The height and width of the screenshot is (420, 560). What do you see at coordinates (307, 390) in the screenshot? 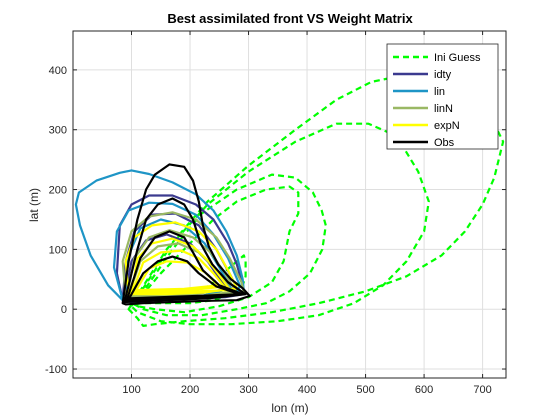
I see `x-tick-label: 400` at bounding box center [307, 390].